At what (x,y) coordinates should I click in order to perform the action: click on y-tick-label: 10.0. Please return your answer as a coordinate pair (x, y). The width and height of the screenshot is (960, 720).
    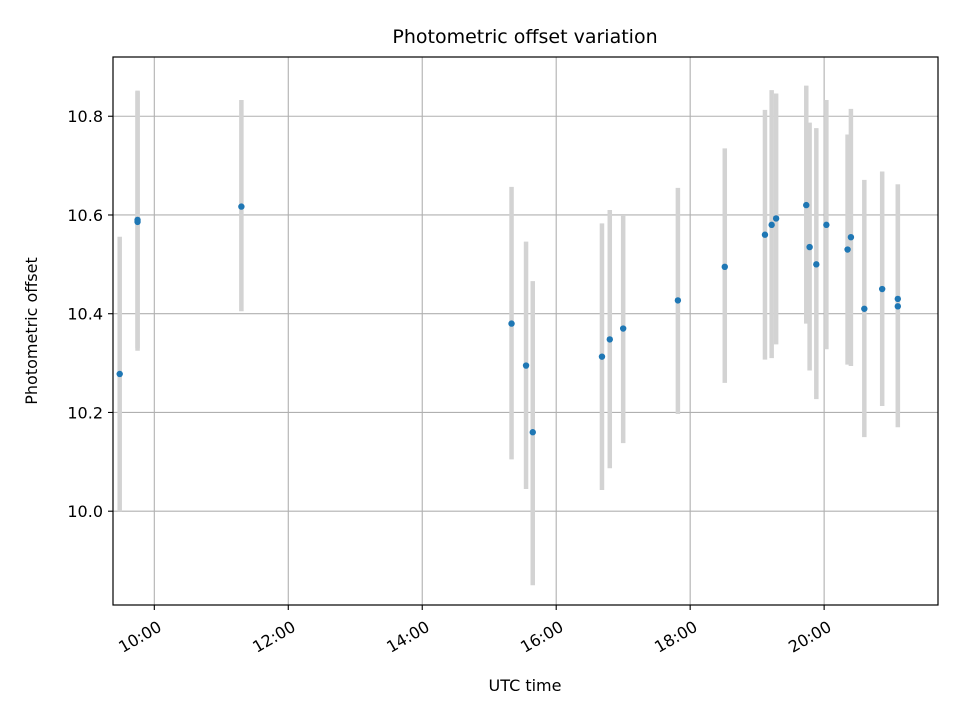
    Looking at the image, I should click on (85, 511).